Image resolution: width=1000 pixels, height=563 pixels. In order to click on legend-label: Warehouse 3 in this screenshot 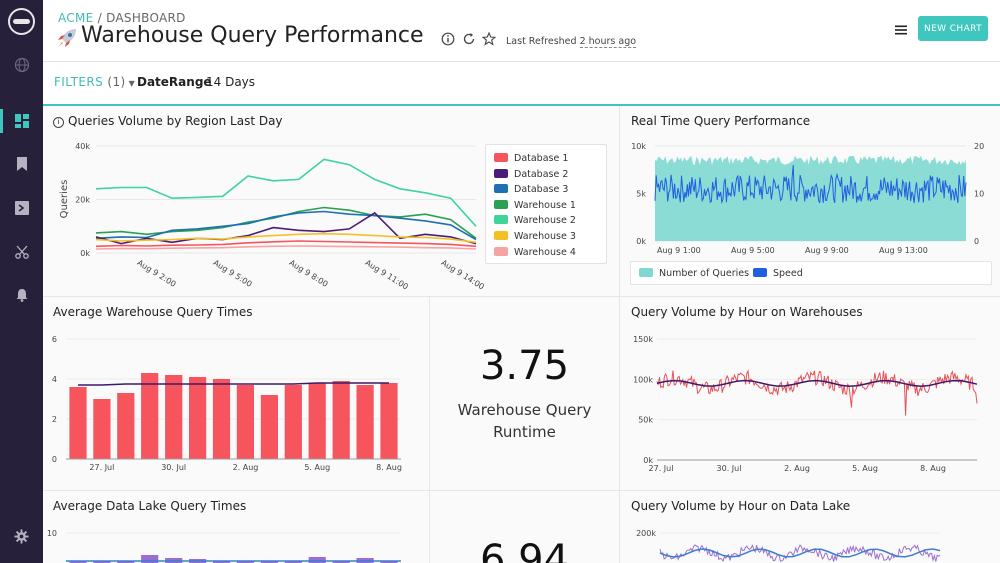, I will do `click(545, 236)`.